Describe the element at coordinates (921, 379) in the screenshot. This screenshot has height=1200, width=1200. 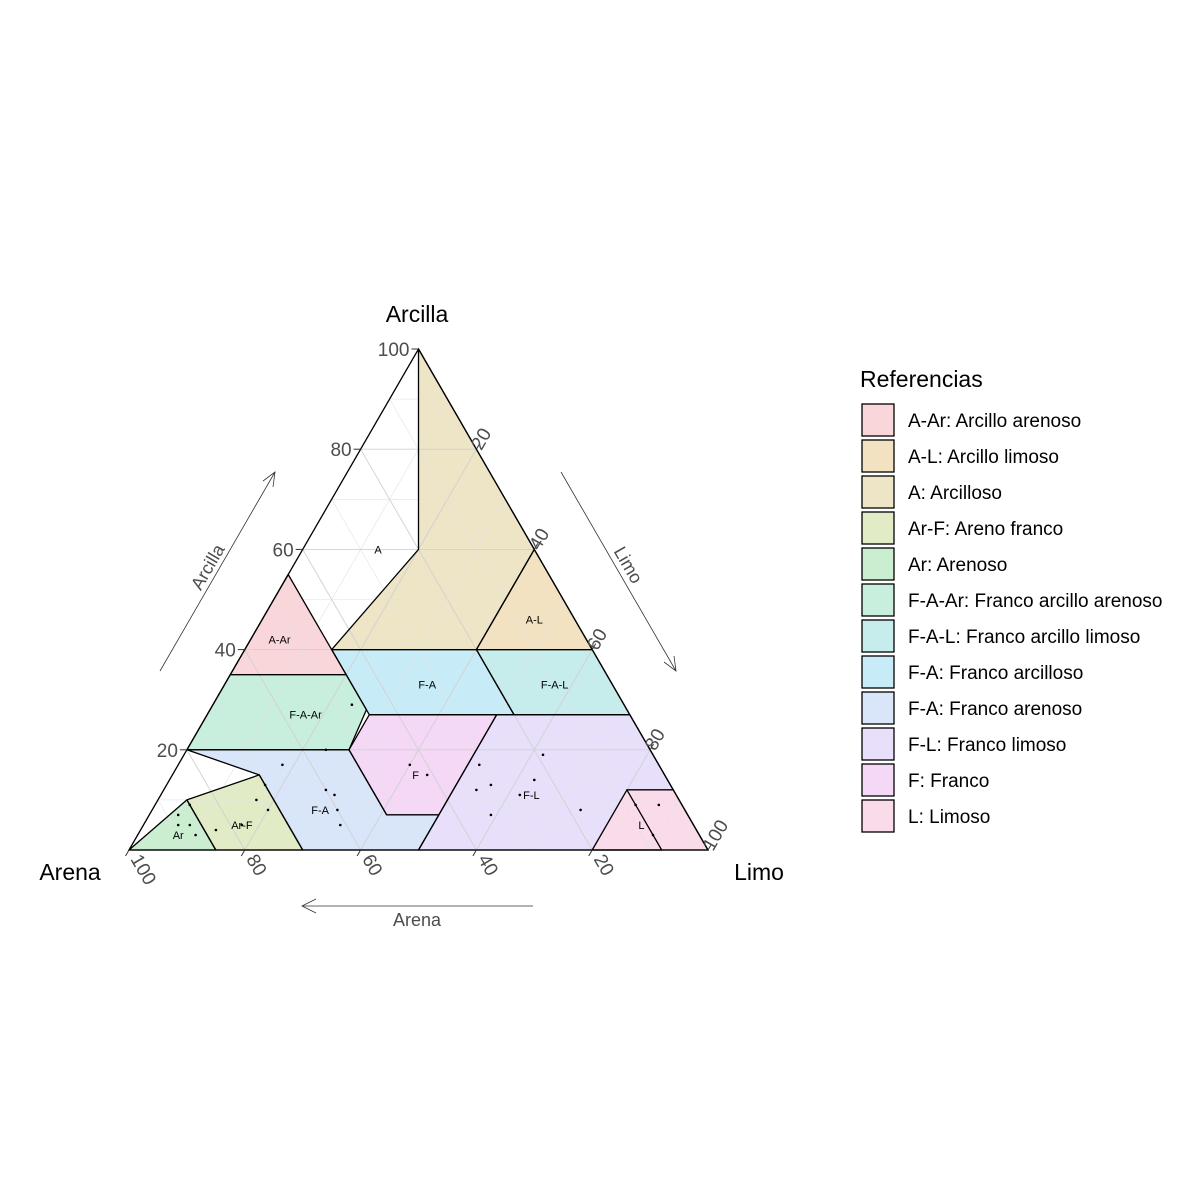
I see `legend-title: Referencias` at that location.